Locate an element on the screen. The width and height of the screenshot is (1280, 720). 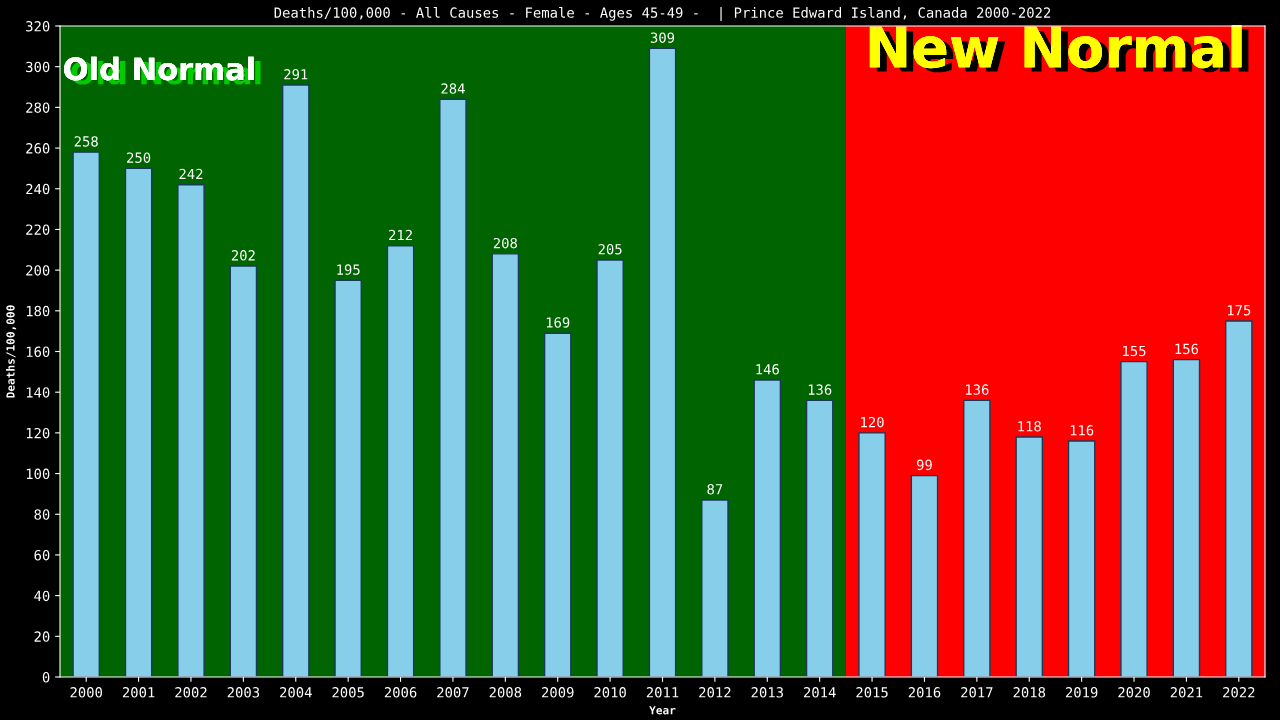
y-tick-label: 260 is located at coordinates (38, 148).